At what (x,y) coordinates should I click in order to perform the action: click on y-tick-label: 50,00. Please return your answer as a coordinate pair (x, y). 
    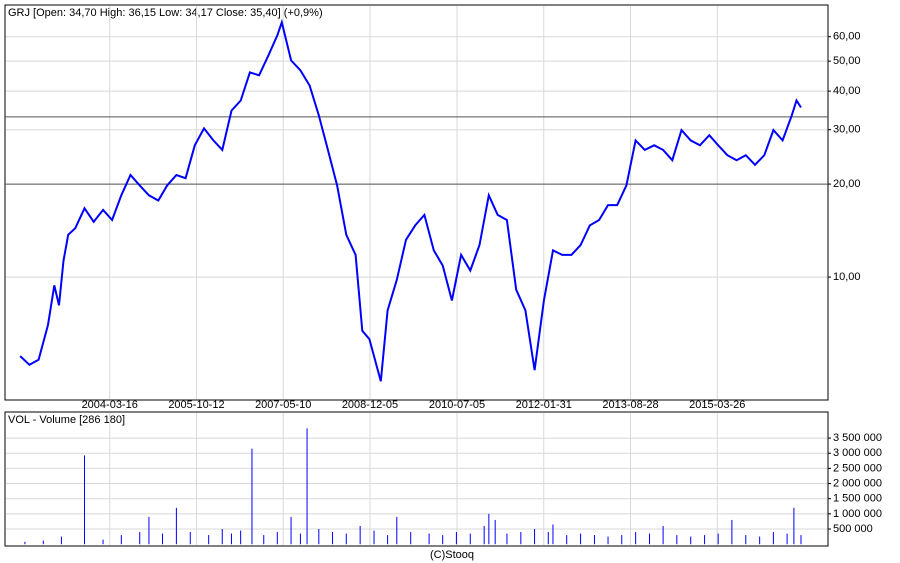
    Looking at the image, I should click on (847, 61).